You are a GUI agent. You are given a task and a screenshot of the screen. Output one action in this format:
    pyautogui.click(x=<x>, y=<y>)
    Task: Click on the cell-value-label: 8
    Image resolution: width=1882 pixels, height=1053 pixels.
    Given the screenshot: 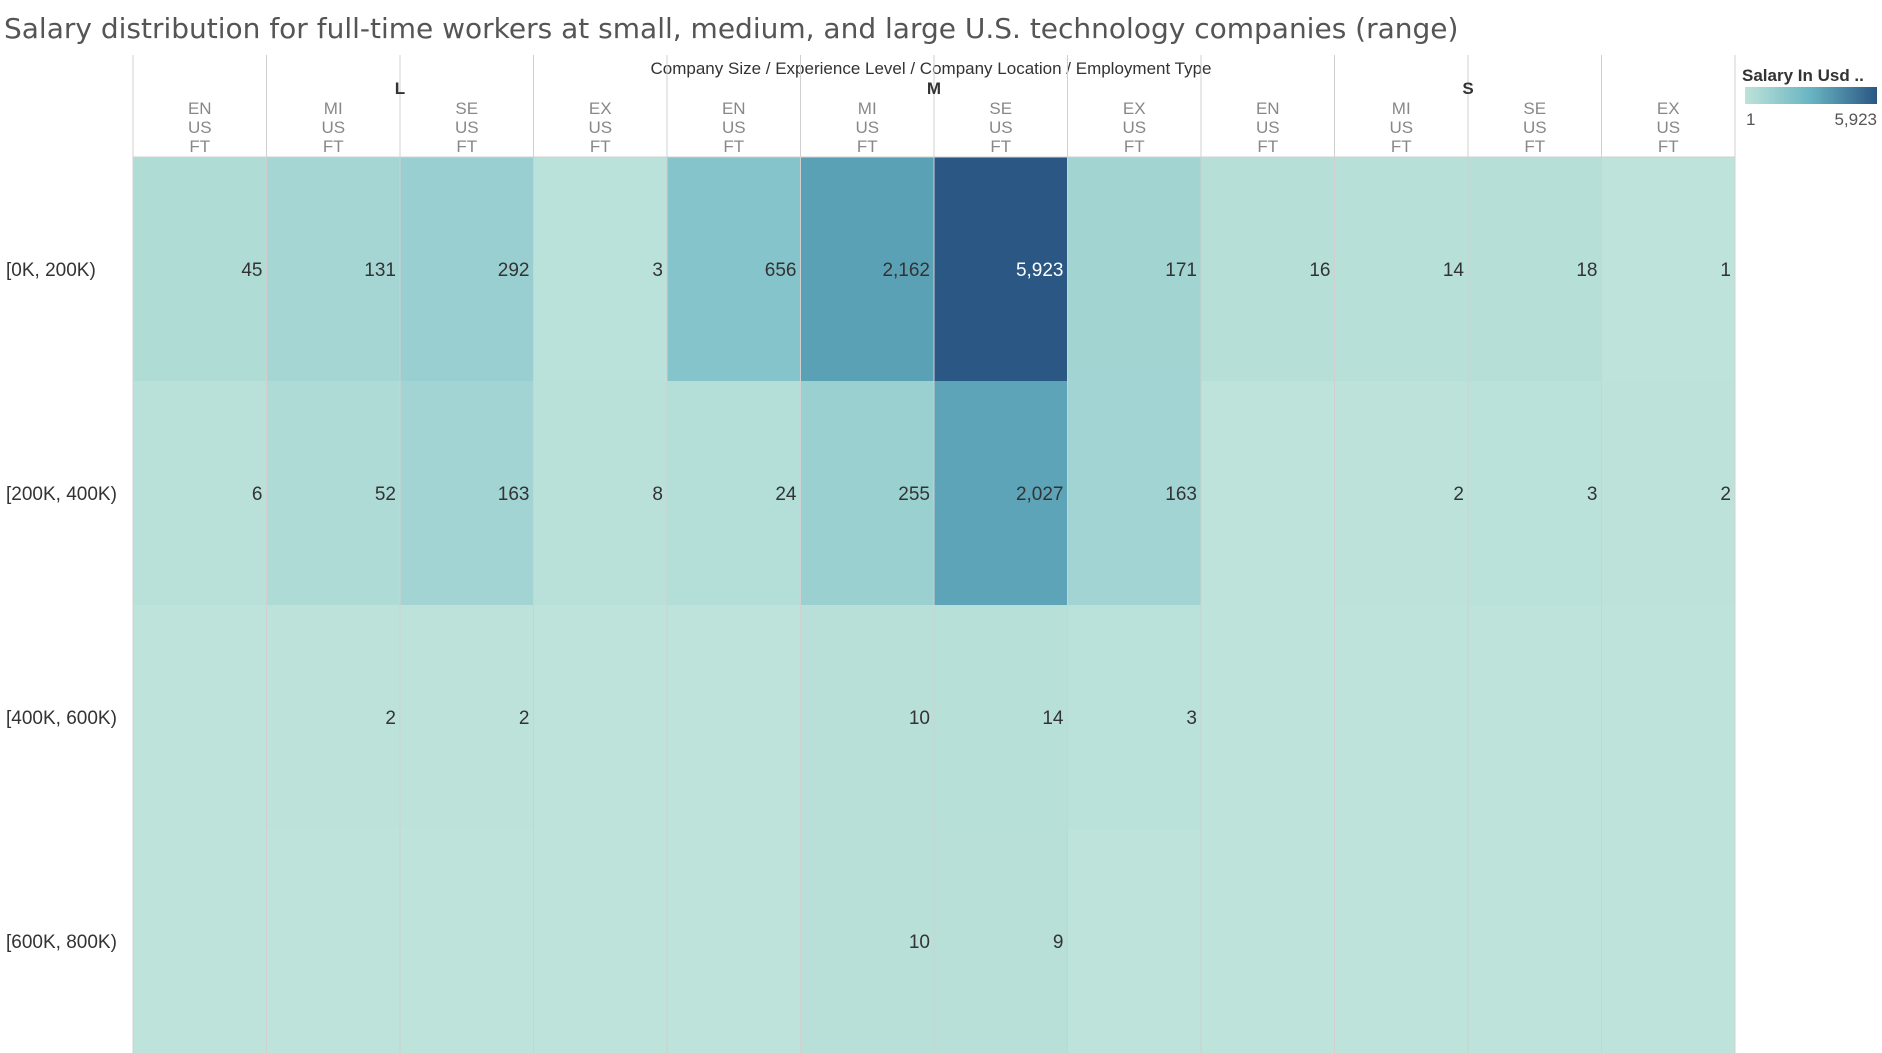 What is the action you would take?
    pyautogui.click(x=657, y=494)
    